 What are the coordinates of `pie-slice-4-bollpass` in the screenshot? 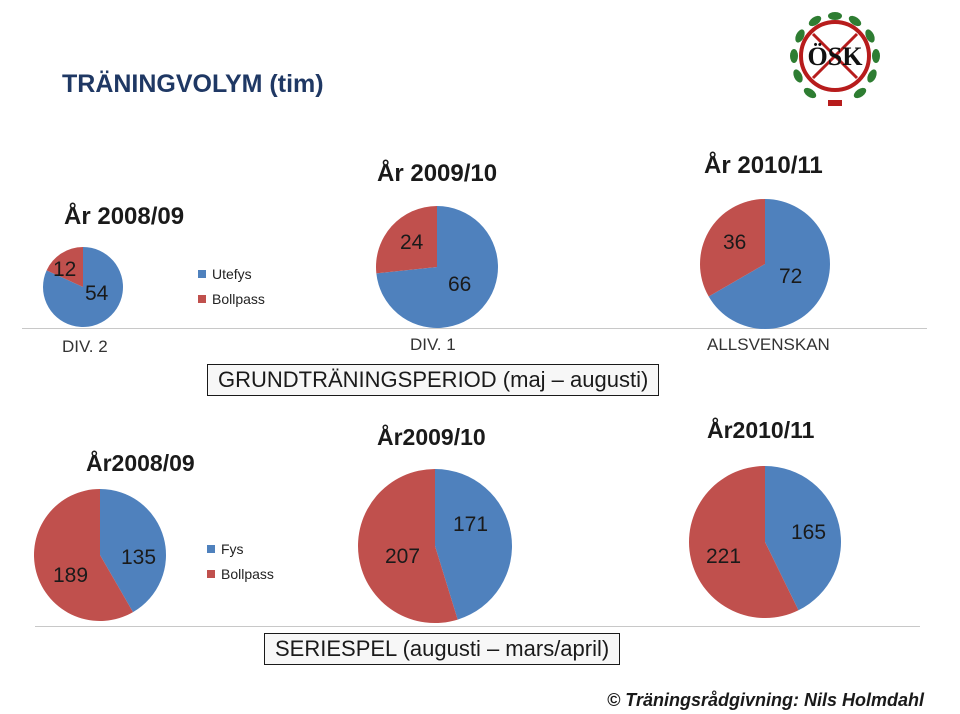 It's located at (83, 555).